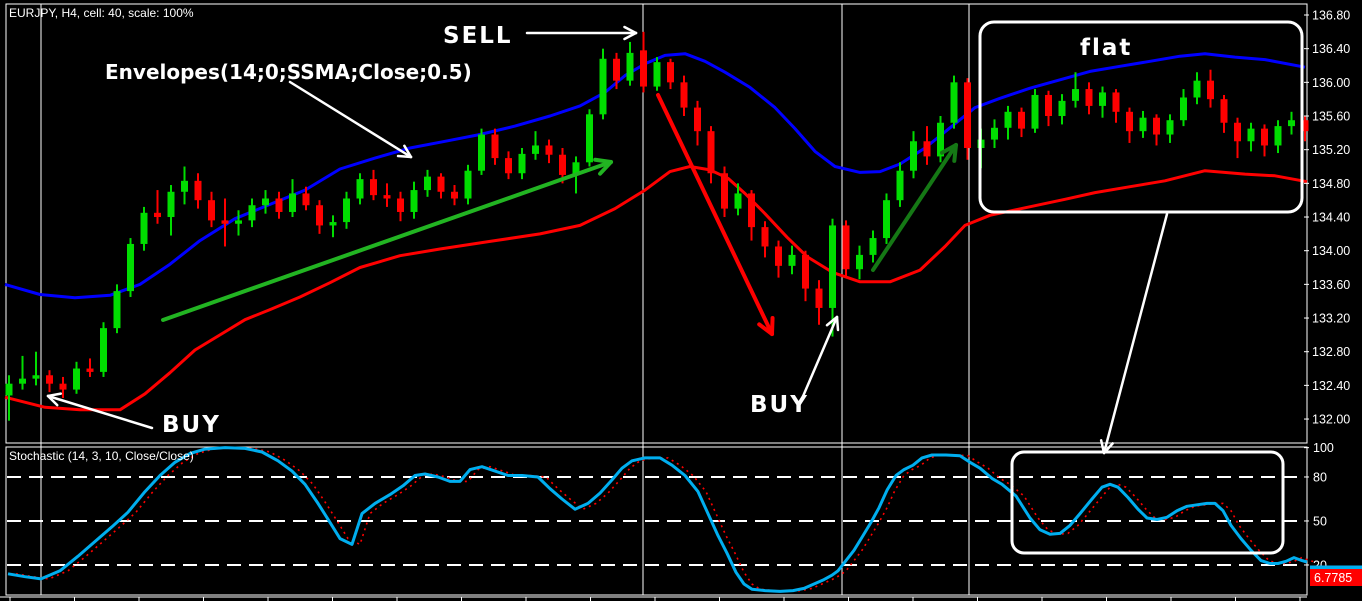  What do you see at coordinates (1333, 578) in the screenshot?
I see `stochastic-current-value: 6.7785` at bounding box center [1333, 578].